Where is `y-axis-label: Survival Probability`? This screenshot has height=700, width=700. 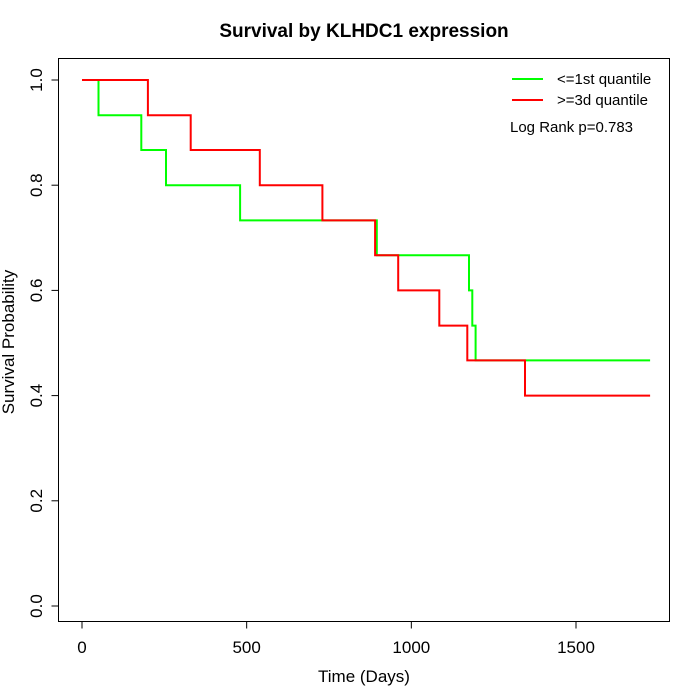
y-axis-label: Survival Probability is located at coordinates (9, 341).